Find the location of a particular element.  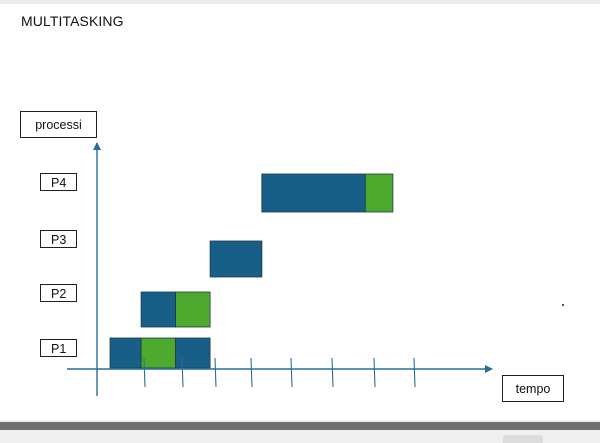

process-label-p1: P1 is located at coordinates (58, 348).